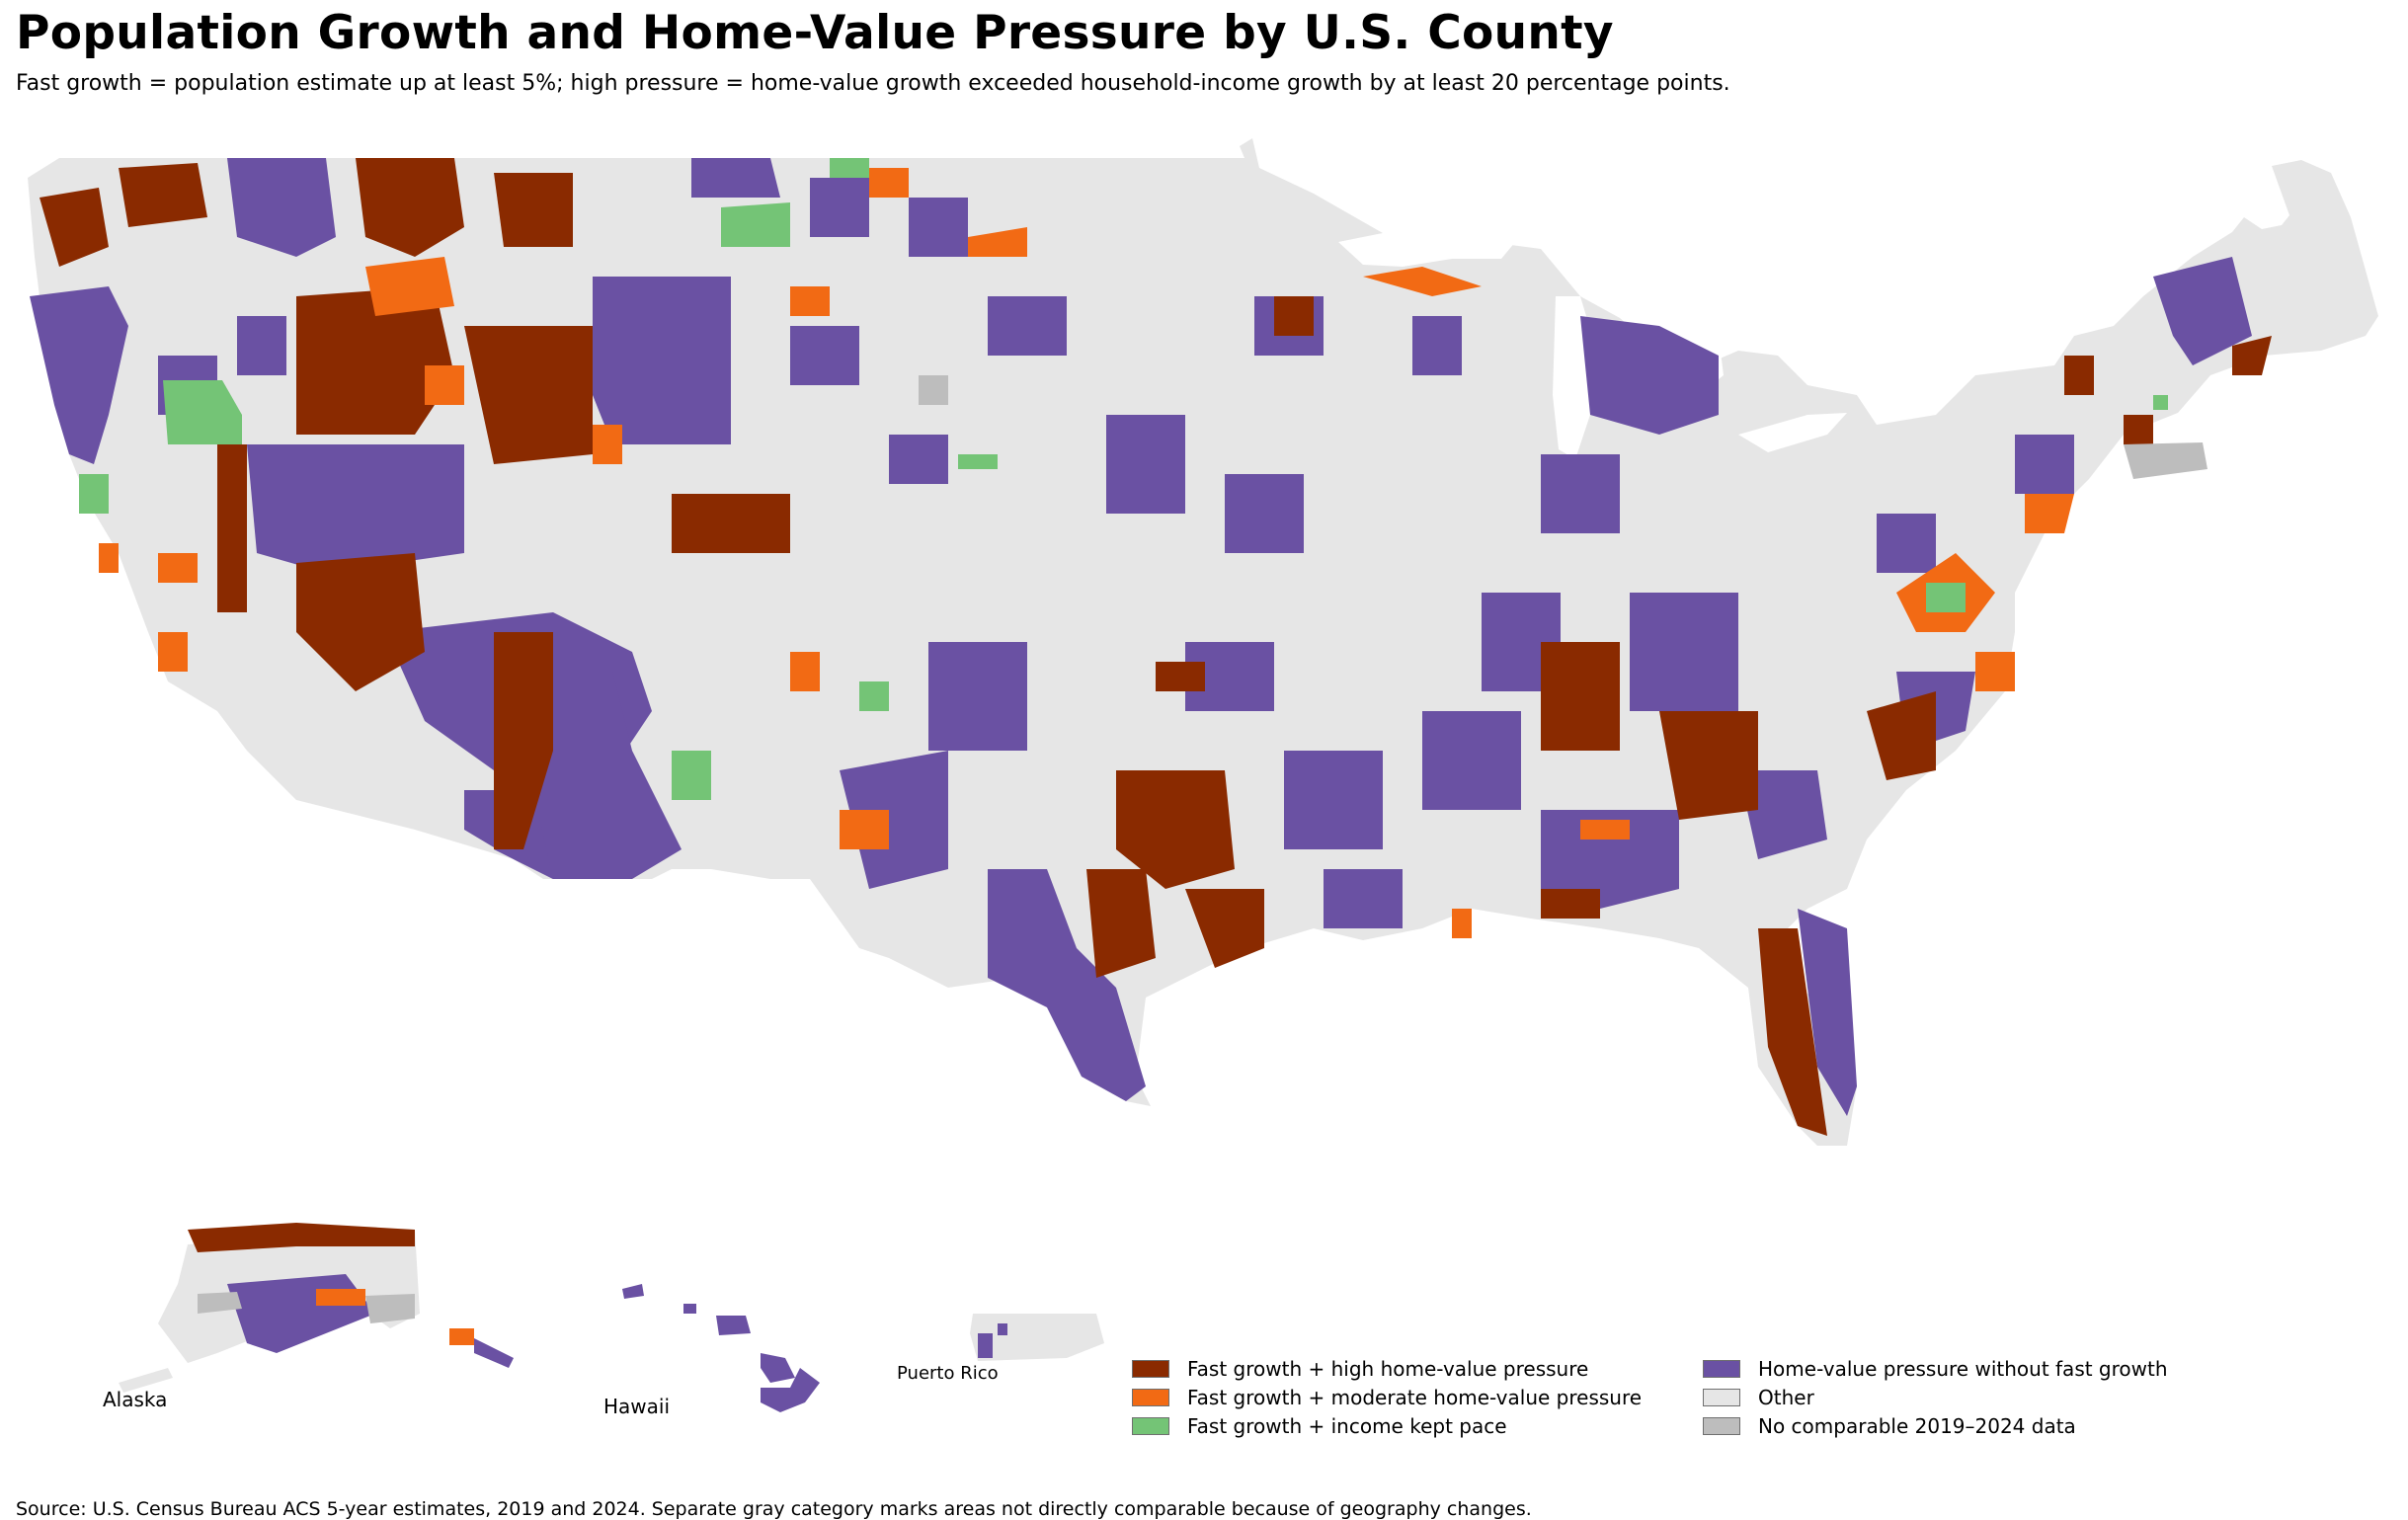  What do you see at coordinates (1722, 1397) in the screenshot?
I see `legend-swatch-other` at bounding box center [1722, 1397].